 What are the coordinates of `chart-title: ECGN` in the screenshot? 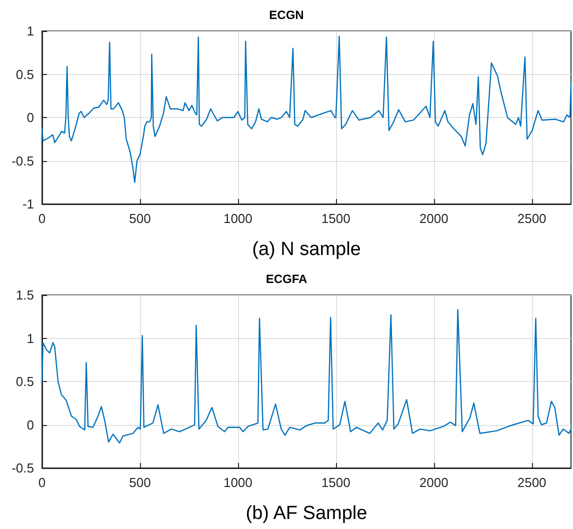 It's located at (286, 15).